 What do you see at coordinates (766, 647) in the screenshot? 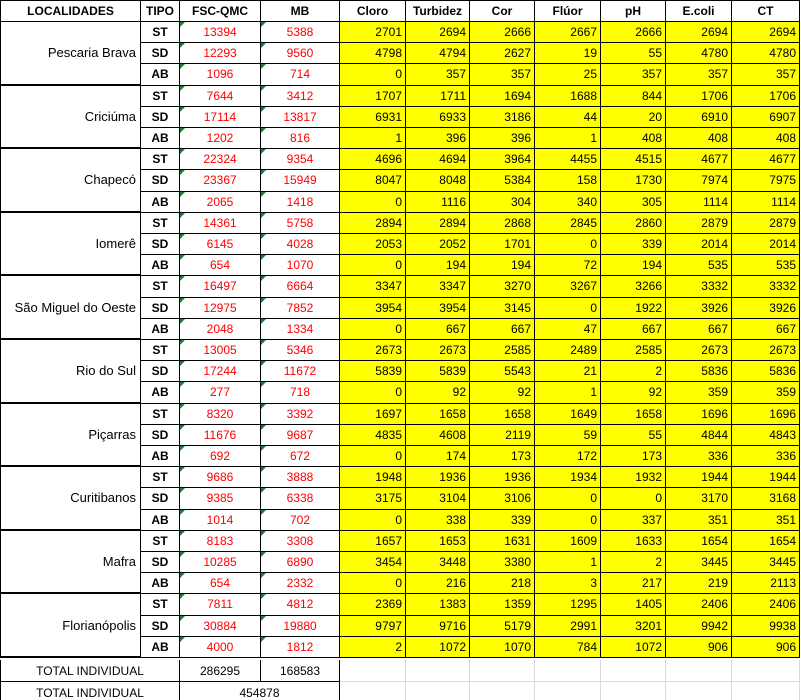
I see `parameter-cell: 906` at bounding box center [766, 647].